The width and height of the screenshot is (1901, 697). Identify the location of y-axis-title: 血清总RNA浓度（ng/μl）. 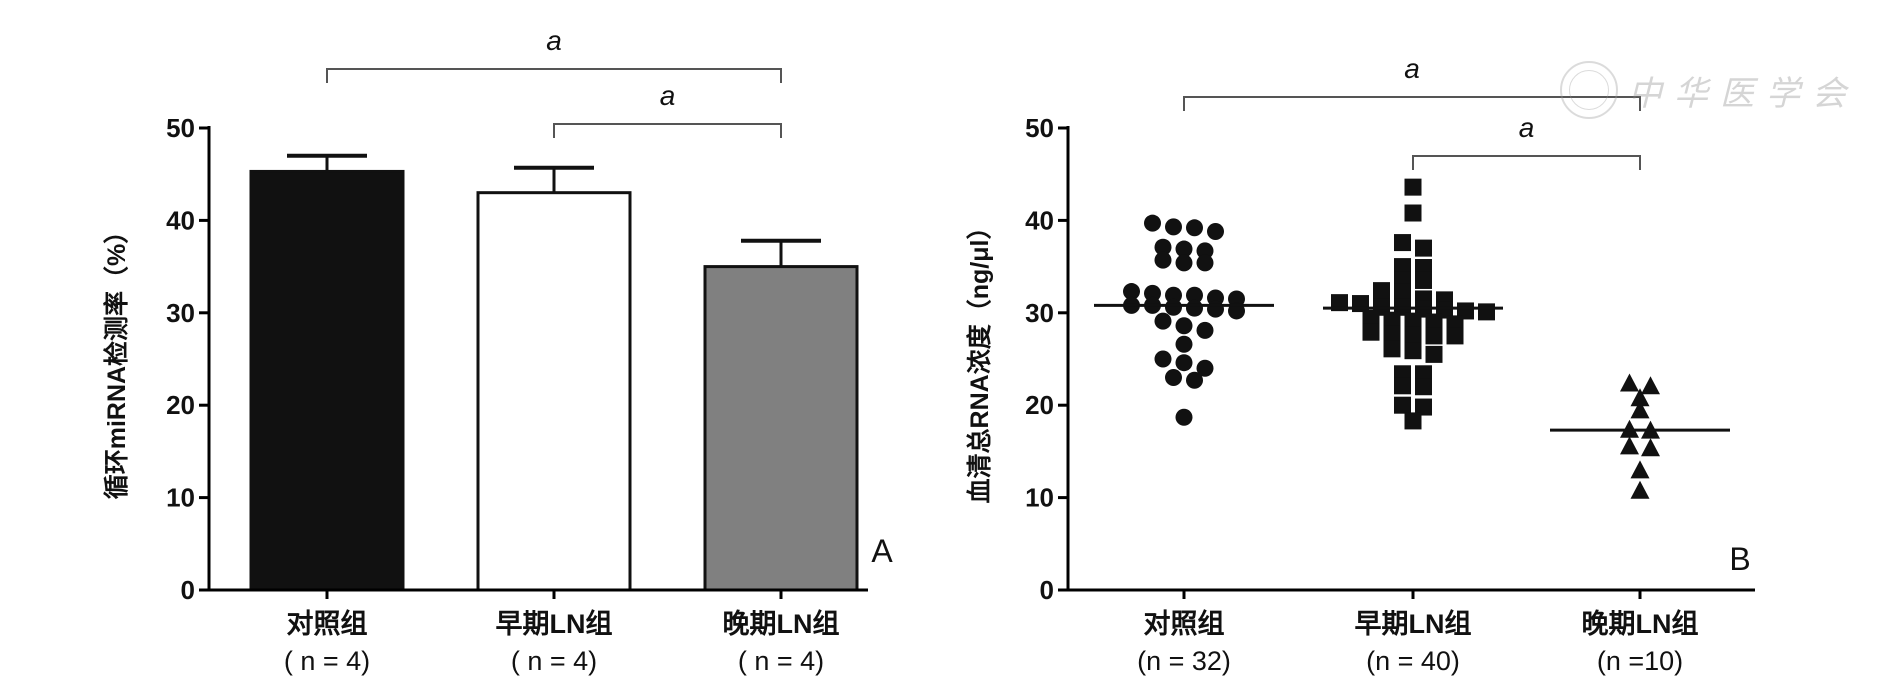
(979, 359).